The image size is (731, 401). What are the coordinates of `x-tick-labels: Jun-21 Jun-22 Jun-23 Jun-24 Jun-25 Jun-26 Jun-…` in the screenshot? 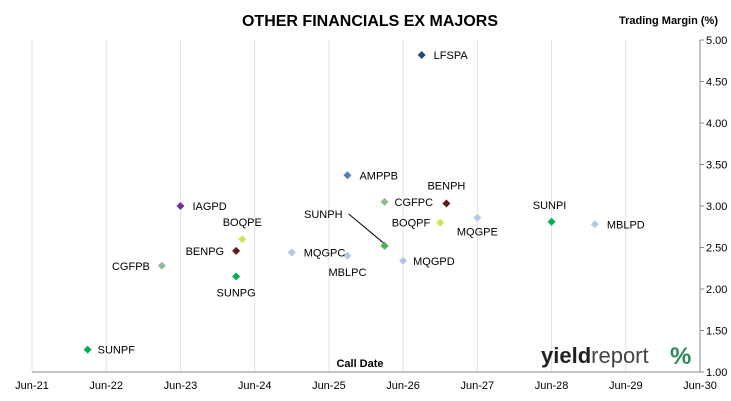 It's located at (366, 386).